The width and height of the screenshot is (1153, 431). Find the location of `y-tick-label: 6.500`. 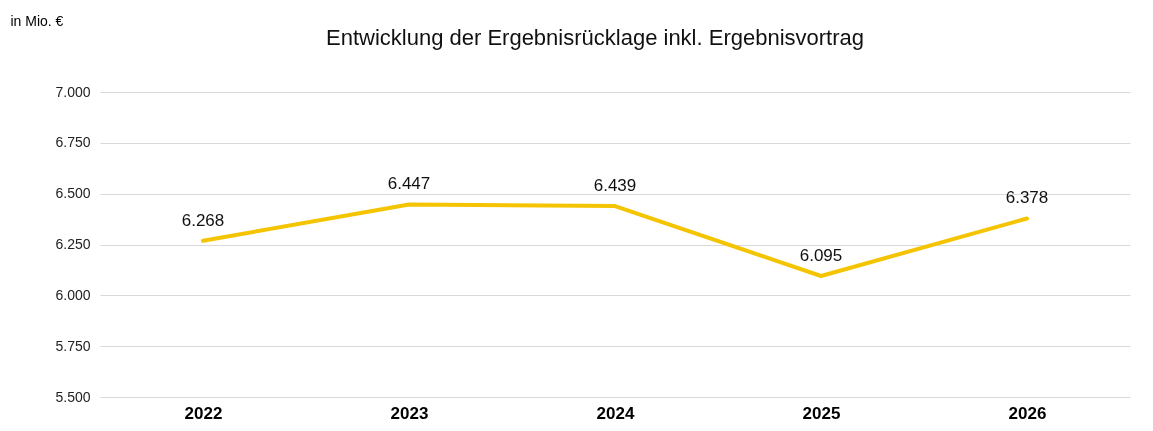

y-tick-label: 6.500 is located at coordinates (73, 193).